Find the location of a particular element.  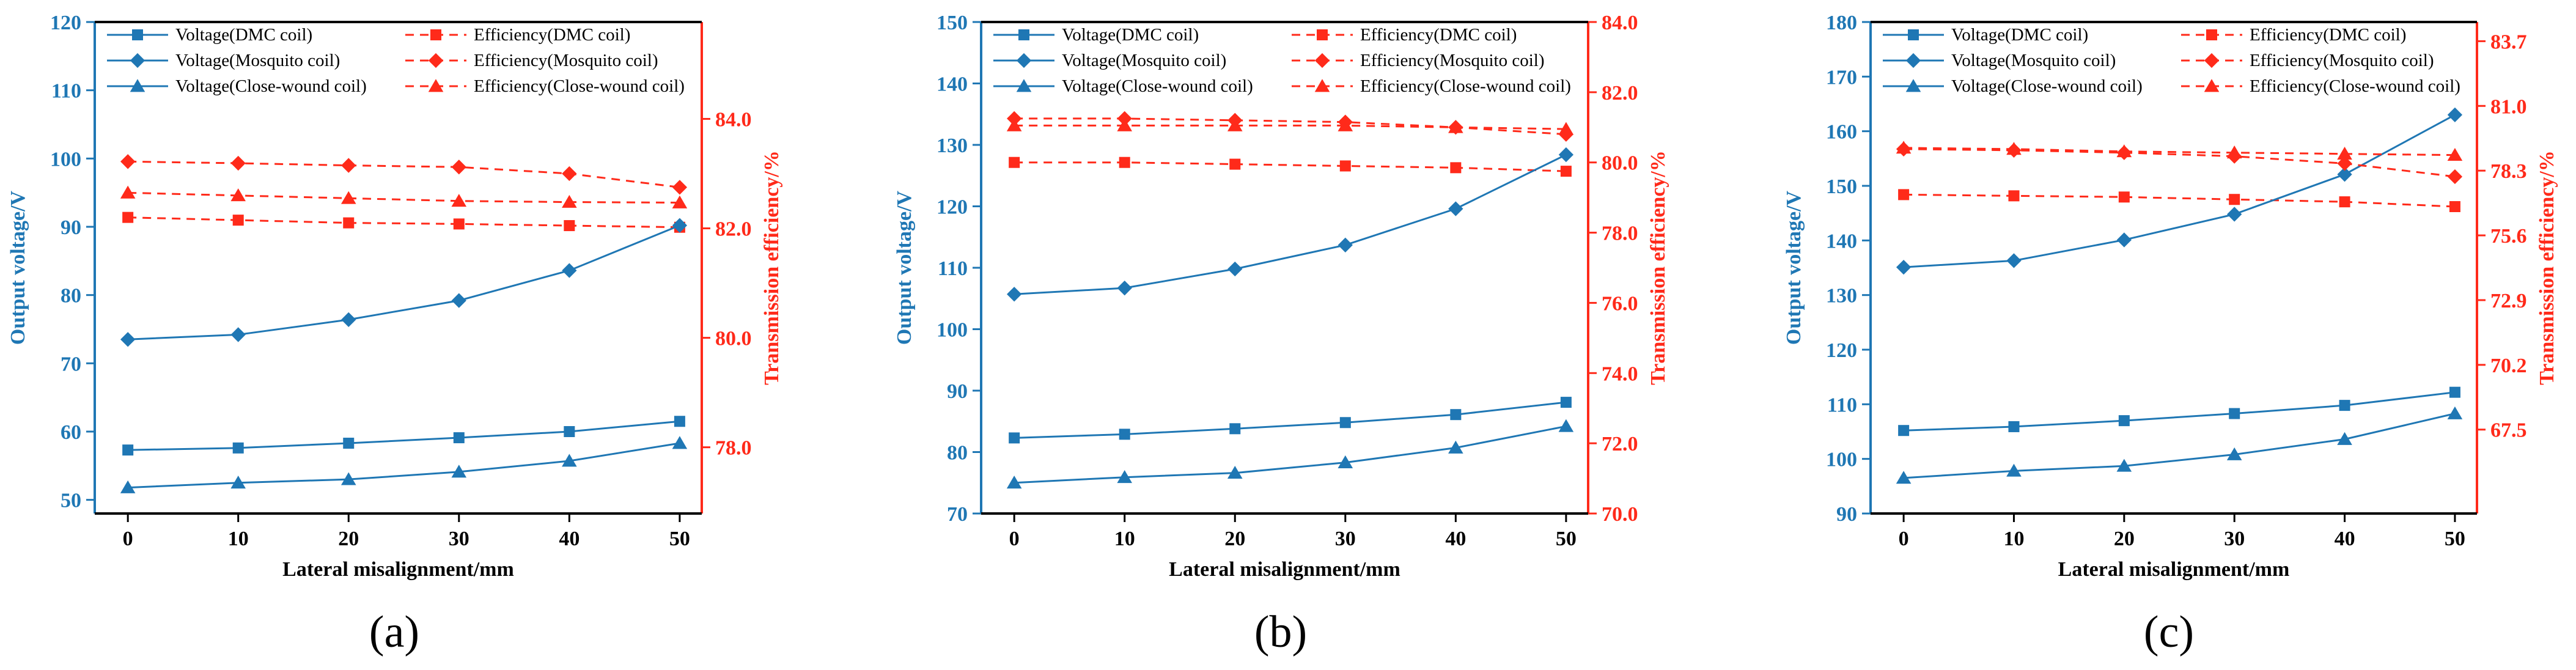

left-y-tick-label: 50 is located at coordinates (71, 501).